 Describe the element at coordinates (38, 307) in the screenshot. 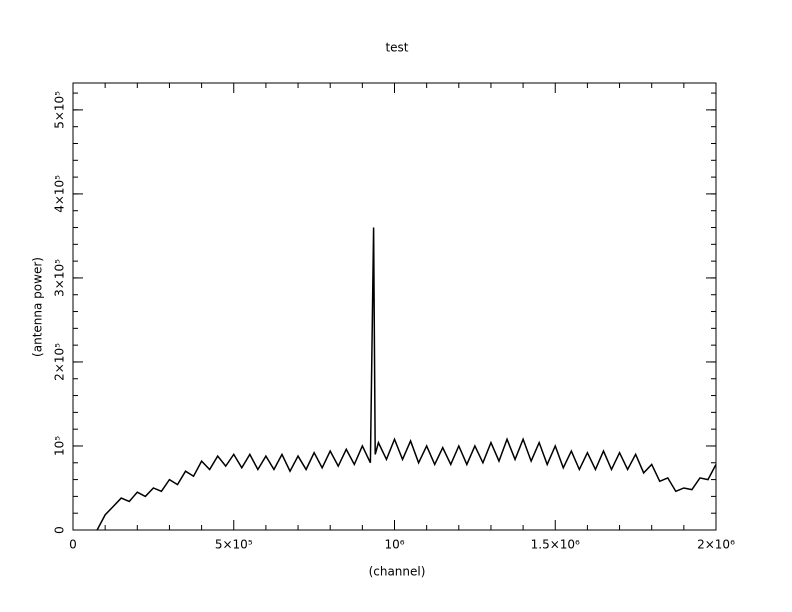

I see `y-axis-label: (antenna power)` at that location.